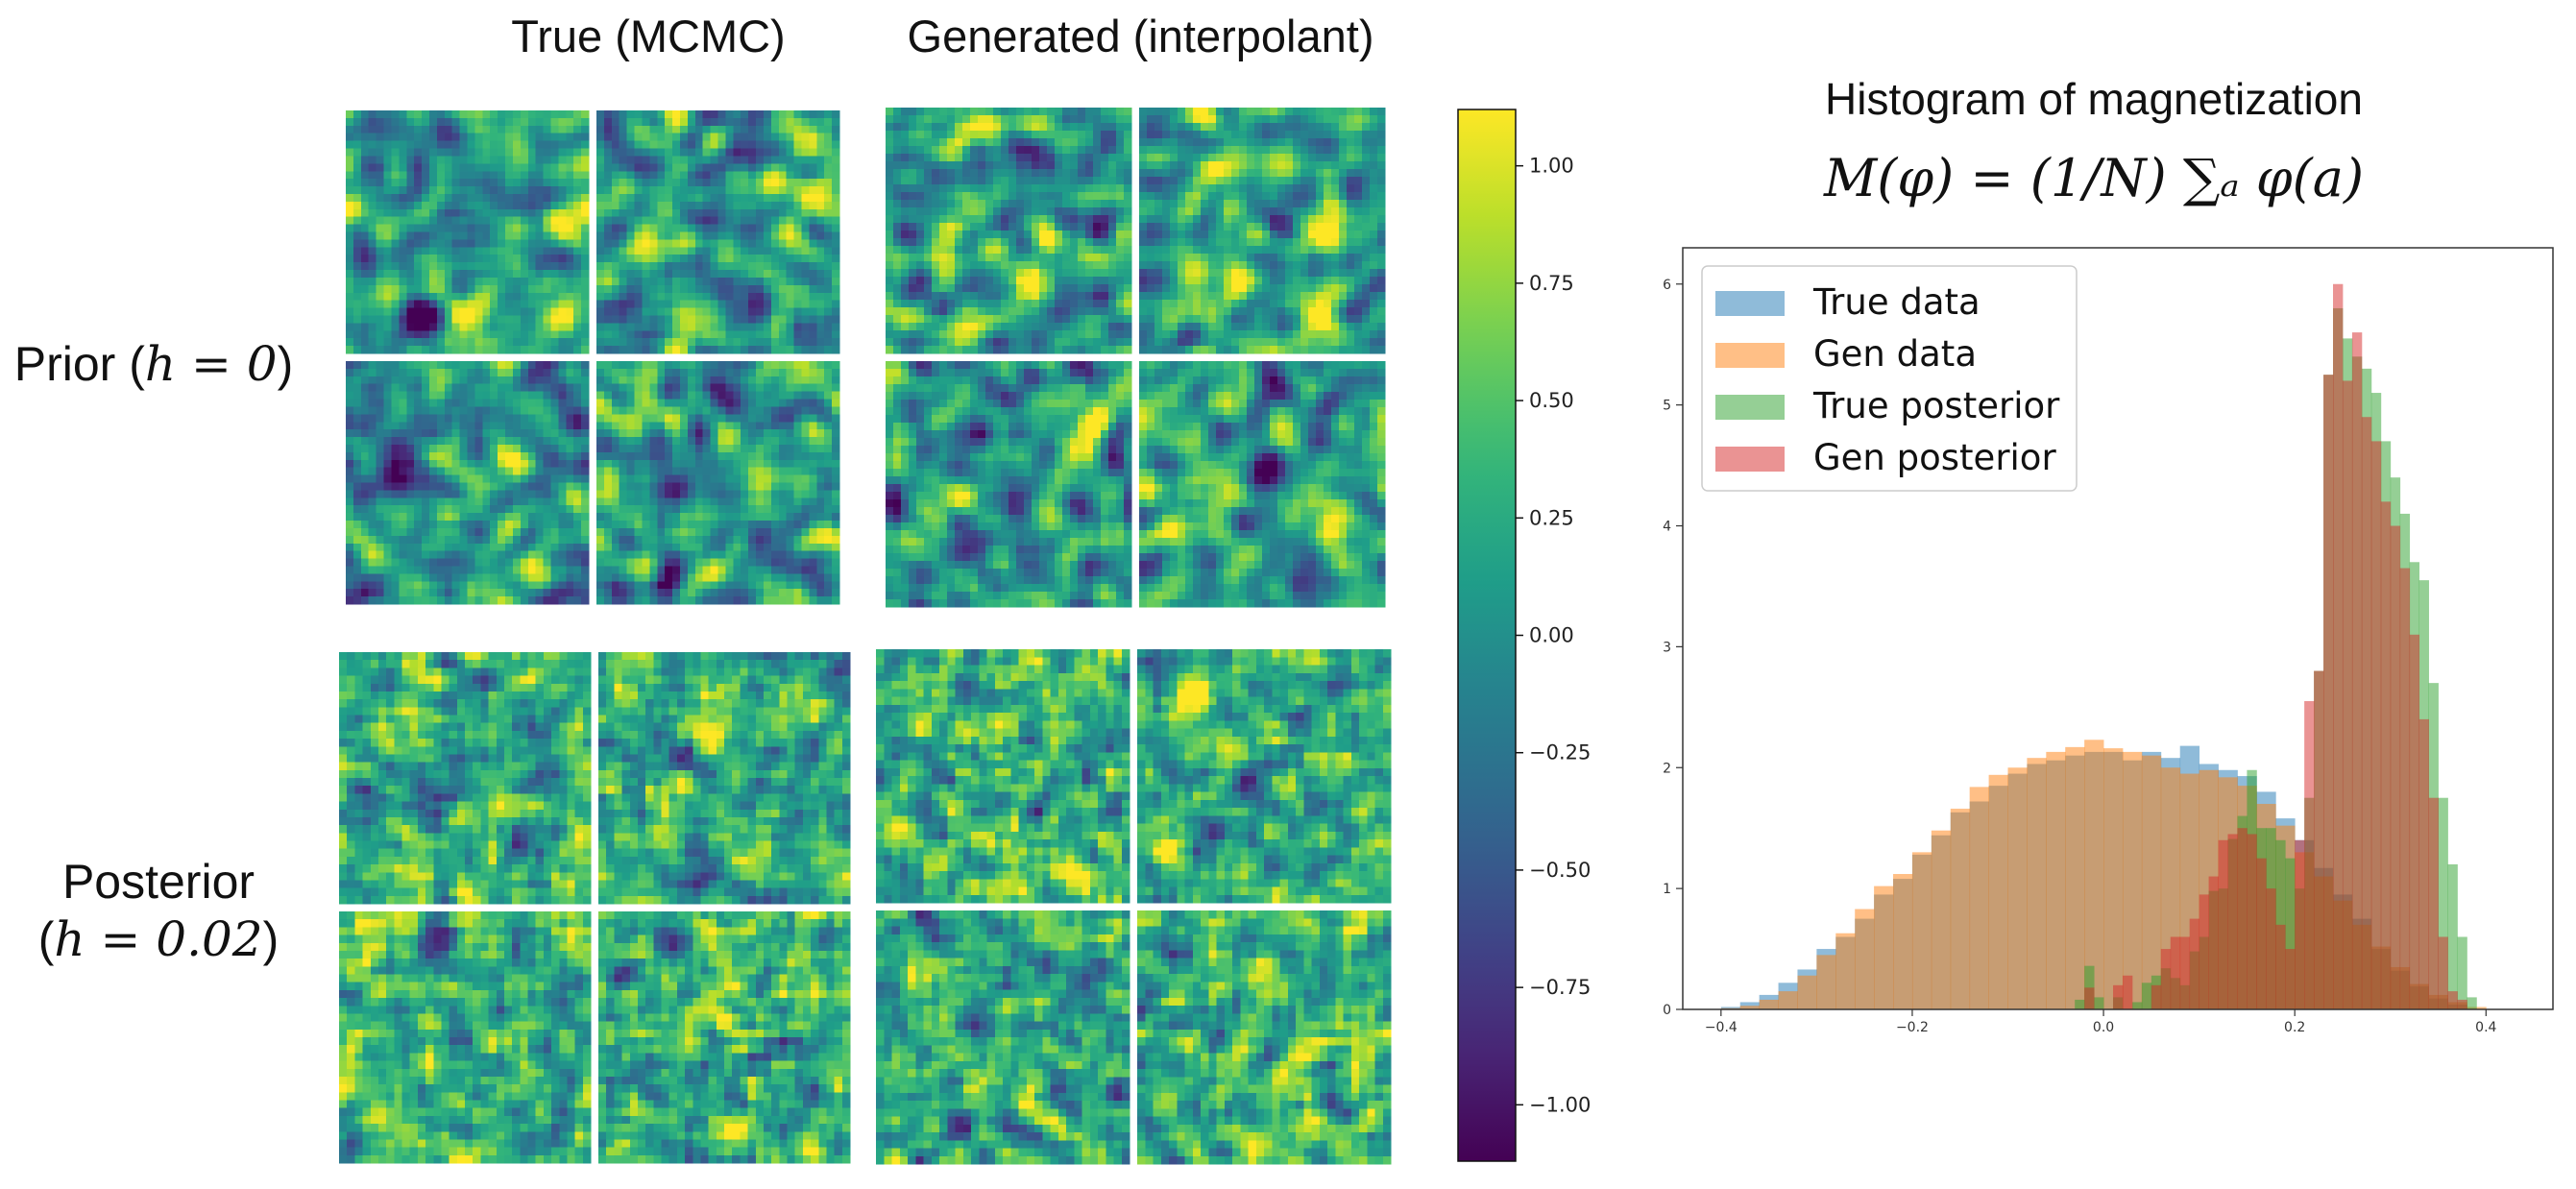 The width and height of the screenshot is (2576, 1189). I want to click on colorbar-tick-label: 0.50, so click(1552, 400).